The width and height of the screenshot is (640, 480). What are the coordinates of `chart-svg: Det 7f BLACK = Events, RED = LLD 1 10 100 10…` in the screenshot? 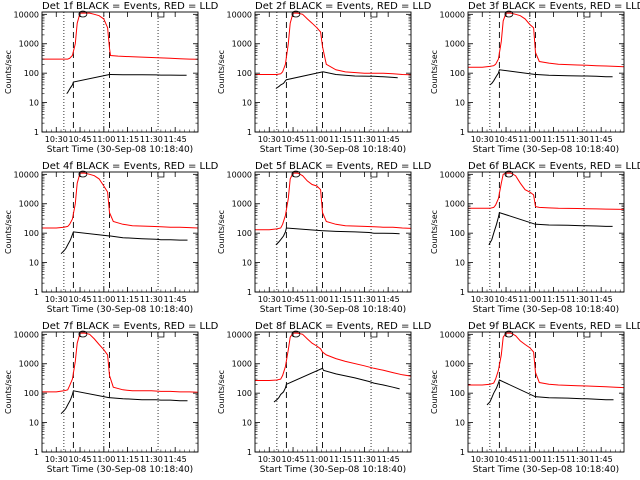 It's located at (111, 398).